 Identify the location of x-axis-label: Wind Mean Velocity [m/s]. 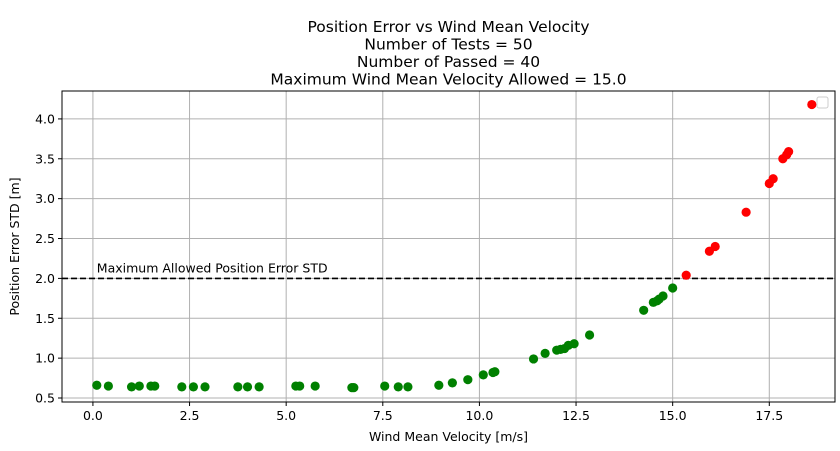
(448, 436).